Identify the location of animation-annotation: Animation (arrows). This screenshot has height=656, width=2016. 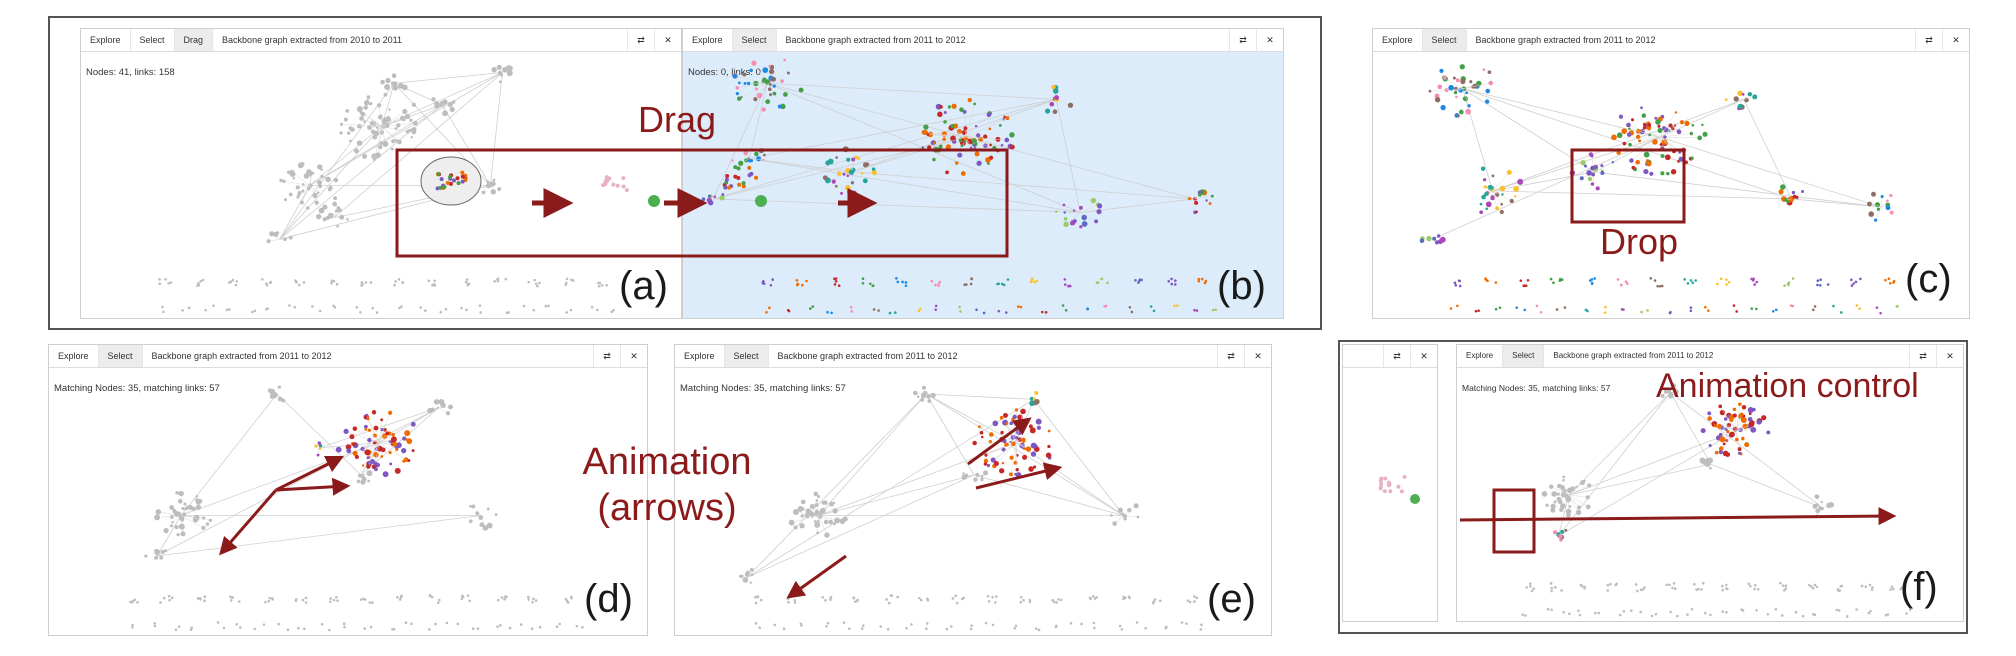
(667, 485).